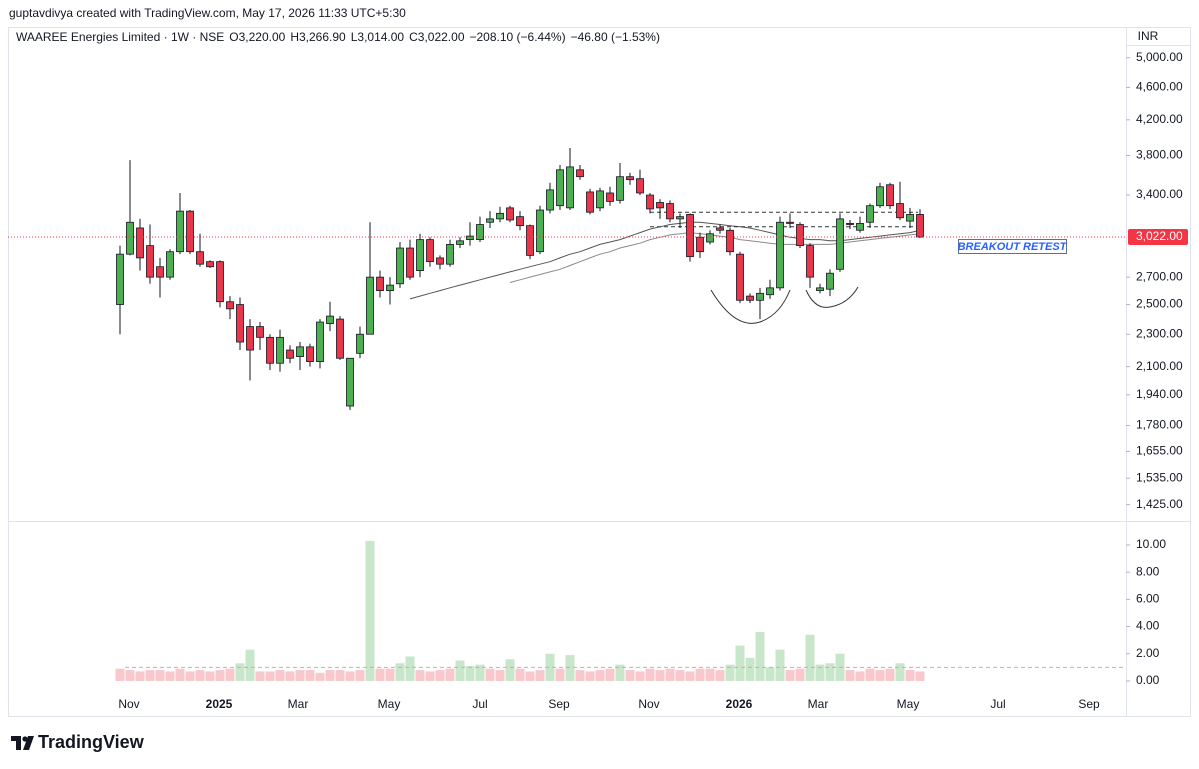  I want to click on y-tick-label: 2,300.00, so click(1159, 333).